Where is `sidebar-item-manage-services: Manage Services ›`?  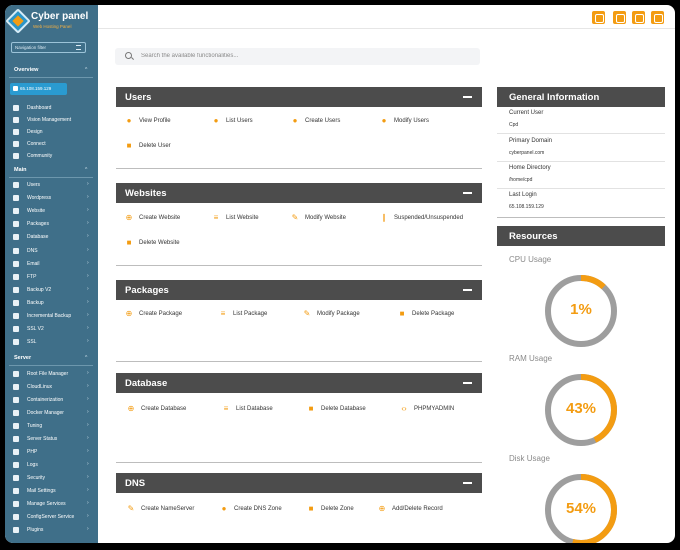 sidebar-item-manage-services: Manage Services › is located at coordinates (53, 505).